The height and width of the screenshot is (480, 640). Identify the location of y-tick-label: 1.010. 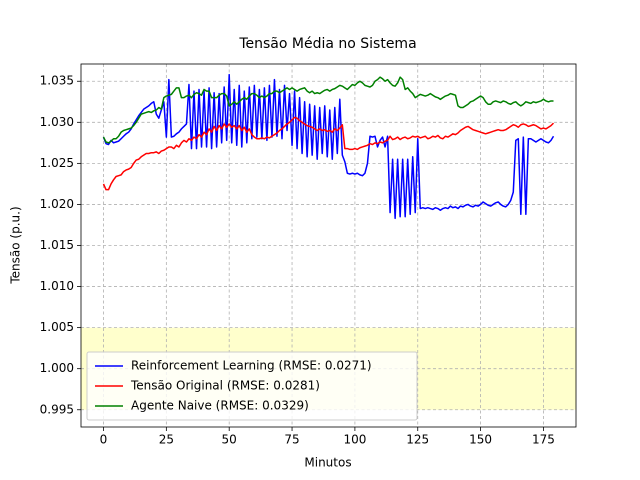
(57, 286).